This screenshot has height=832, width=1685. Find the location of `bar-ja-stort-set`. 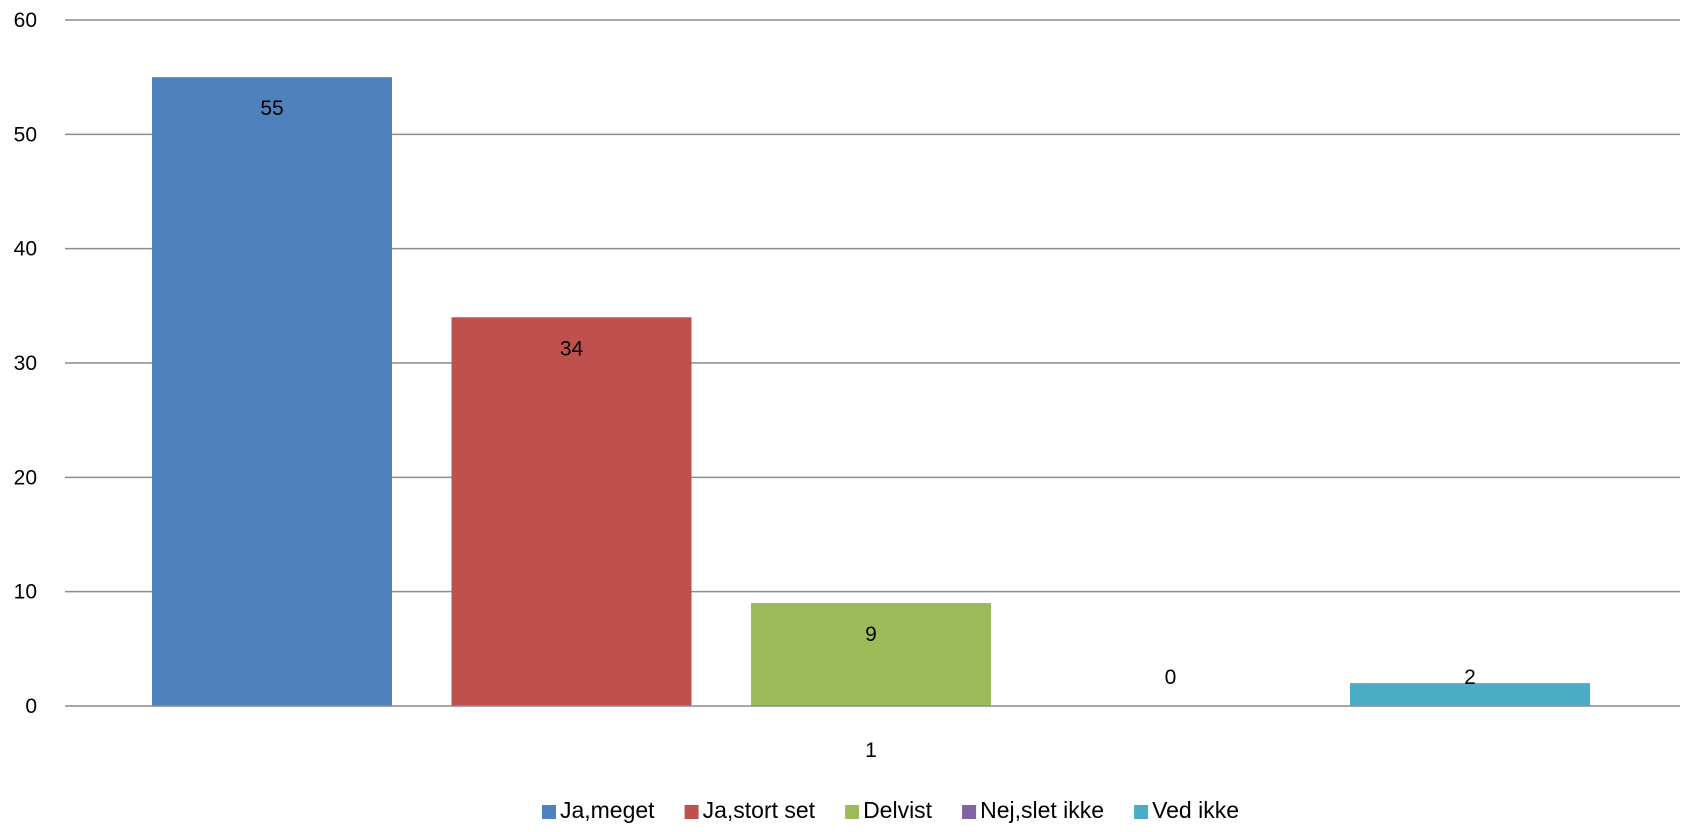

bar-ja-stort-set is located at coordinates (571, 511).